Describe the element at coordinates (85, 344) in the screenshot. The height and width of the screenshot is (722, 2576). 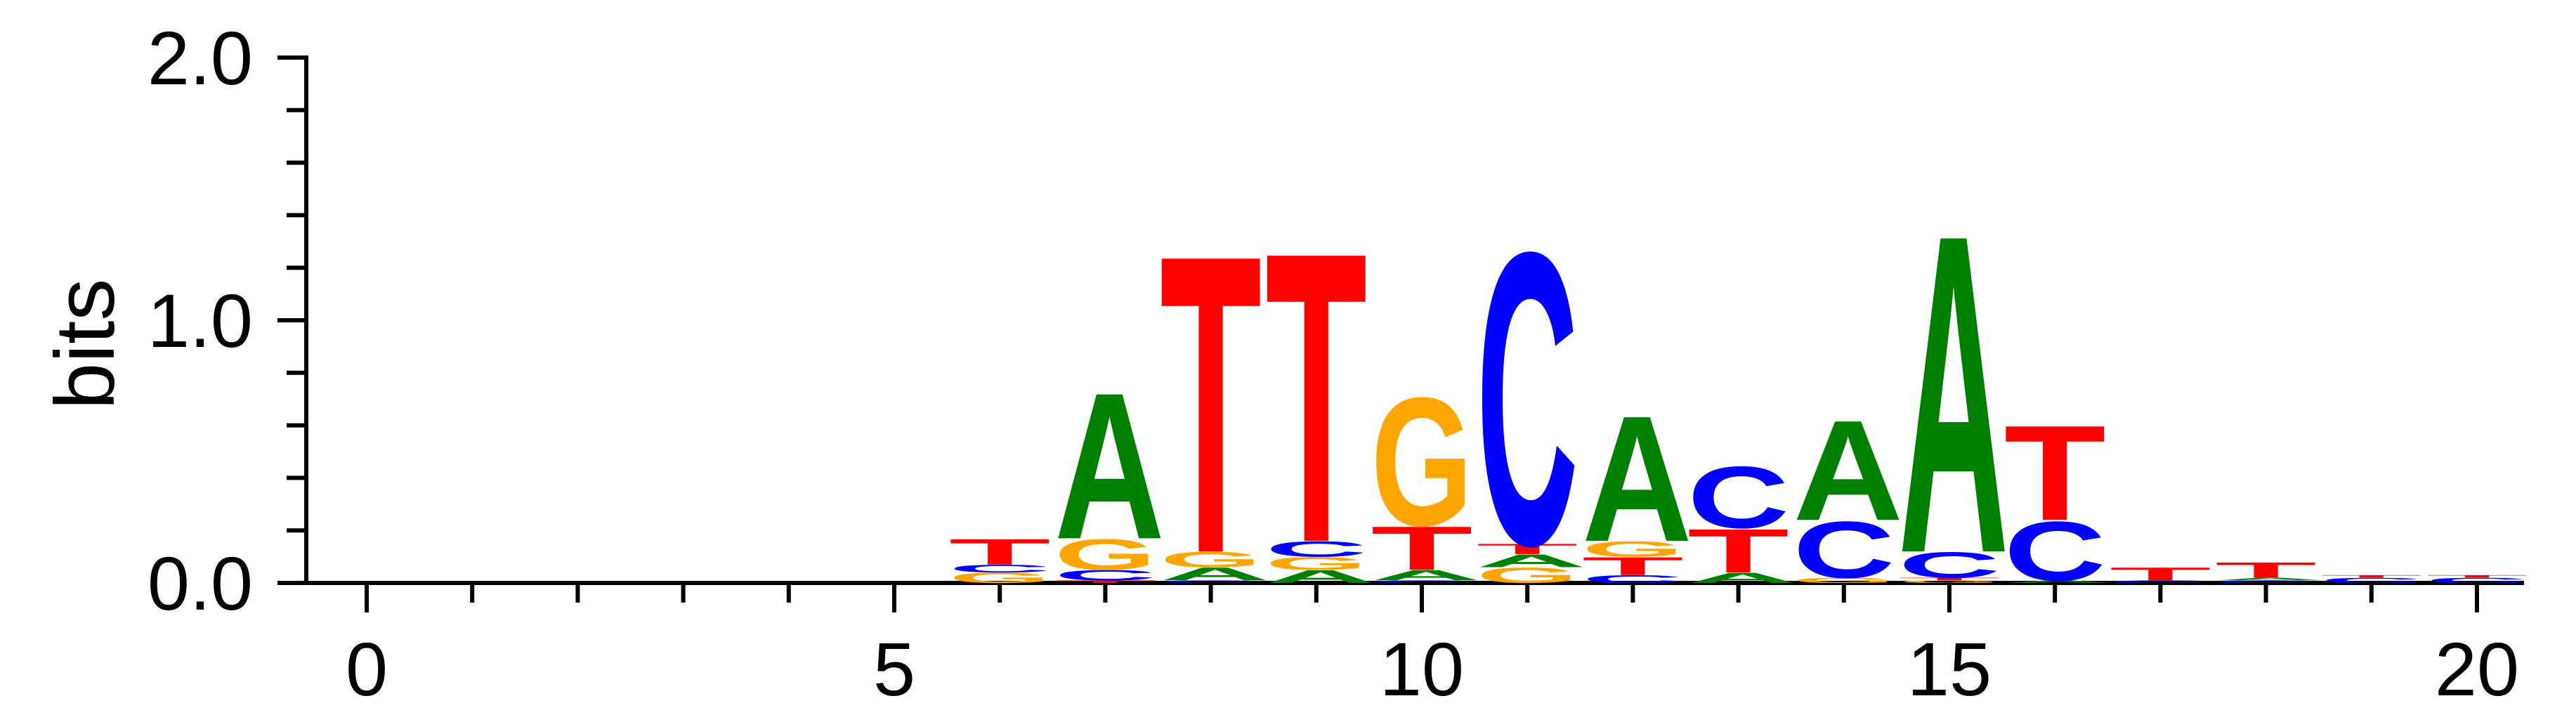
I see `y-axis-label: bits` at that location.